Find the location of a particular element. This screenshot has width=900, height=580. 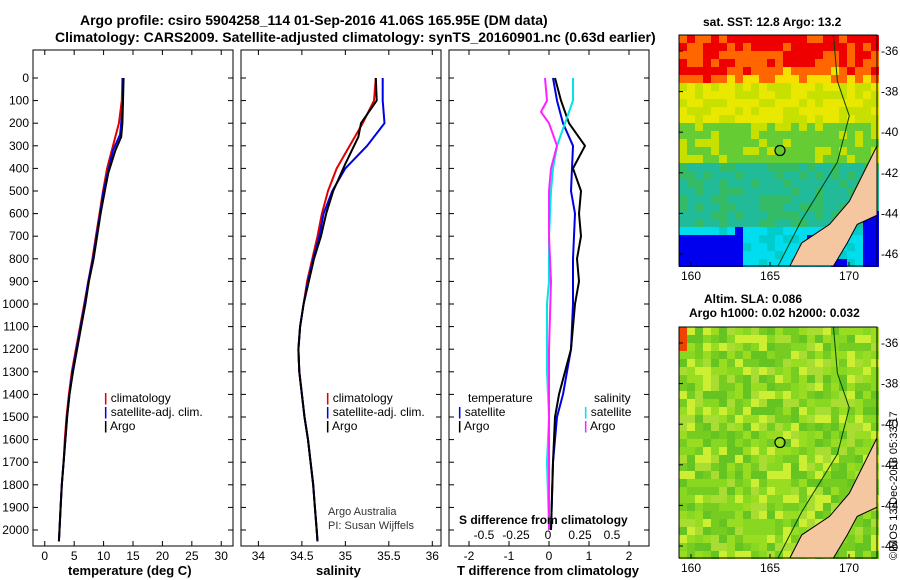

diff-legend-salinity-title: salinity is located at coordinates (612, 398).